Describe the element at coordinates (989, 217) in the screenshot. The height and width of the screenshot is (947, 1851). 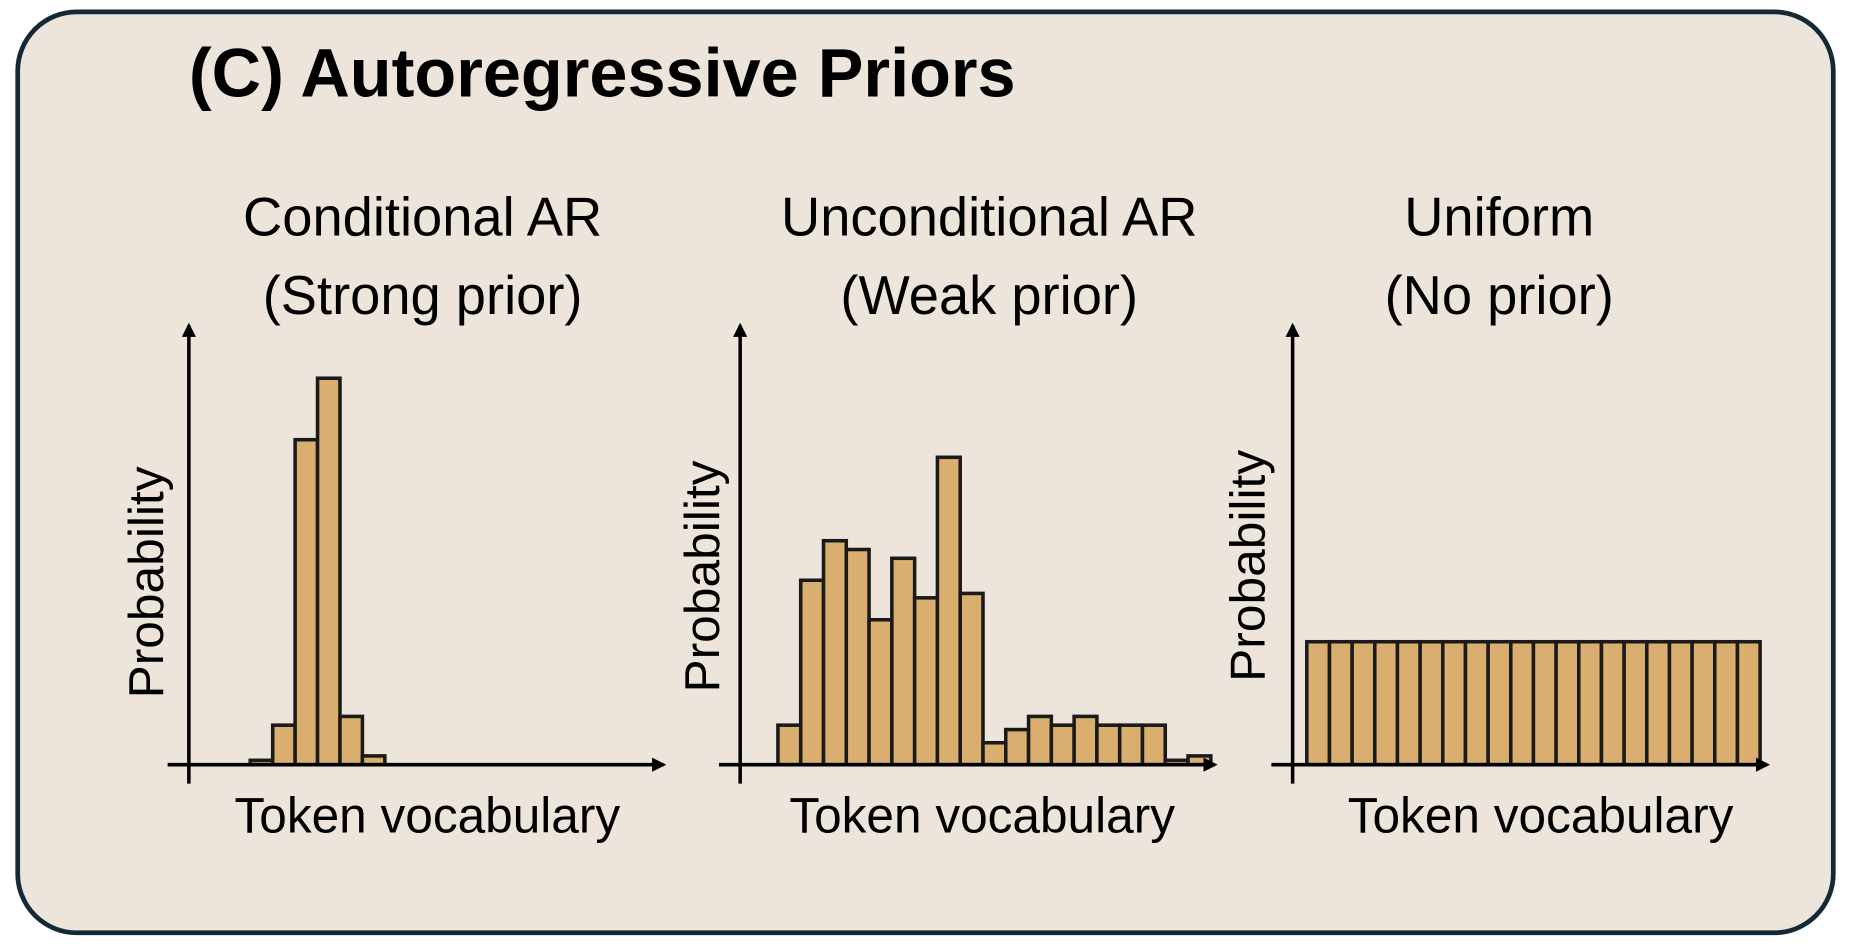
I see `chart-title: Unconditional AR` at that location.